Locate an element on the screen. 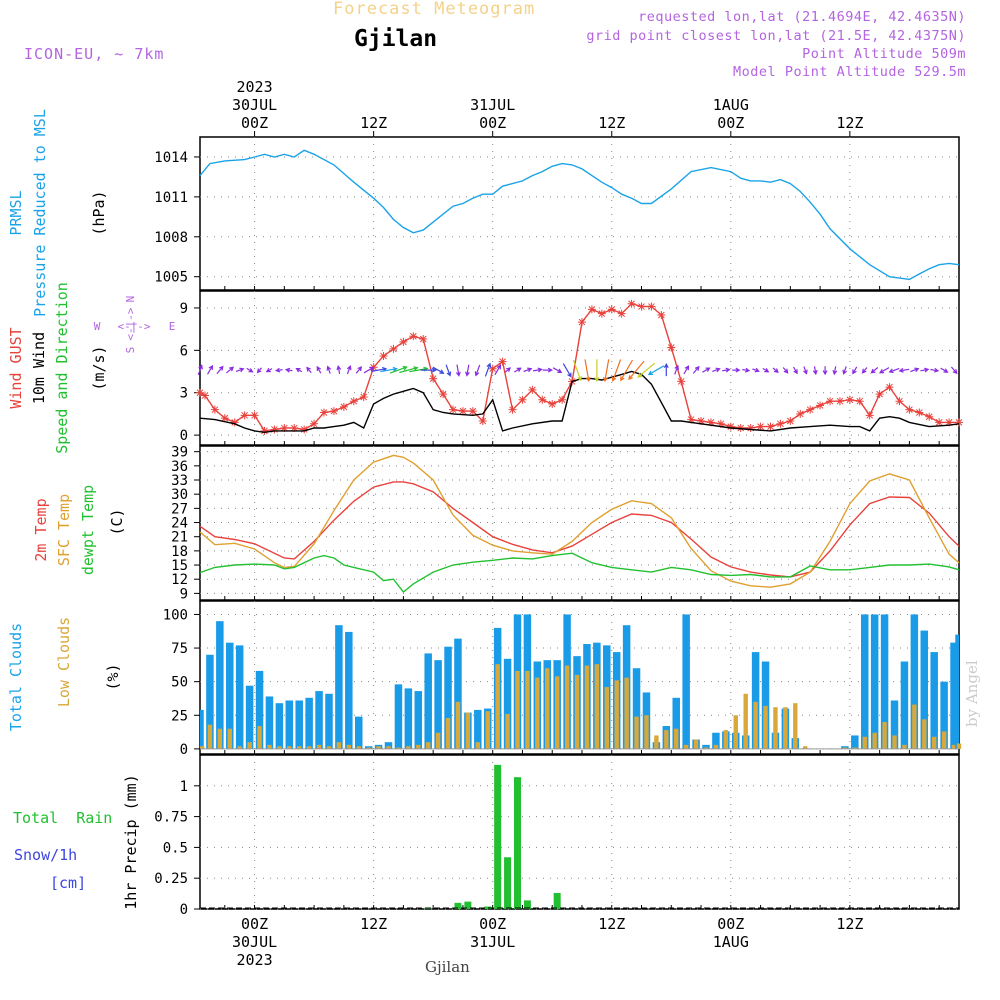 Image resolution: width=1000 pixels, height=1000 pixels. pressure-frame is located at coordinates (579, 213).